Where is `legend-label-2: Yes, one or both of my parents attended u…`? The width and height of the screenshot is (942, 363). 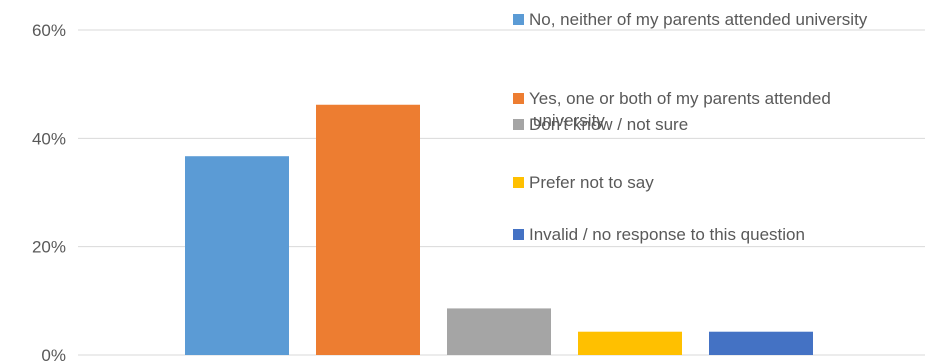
legend-label-2: Yes, one or both of my parents attended u… is located at coordinates (680, 109).